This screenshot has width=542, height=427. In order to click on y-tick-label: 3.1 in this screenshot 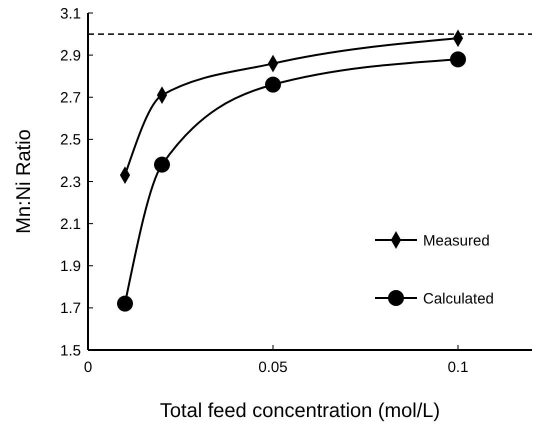, I will do `click(70, 13)`.